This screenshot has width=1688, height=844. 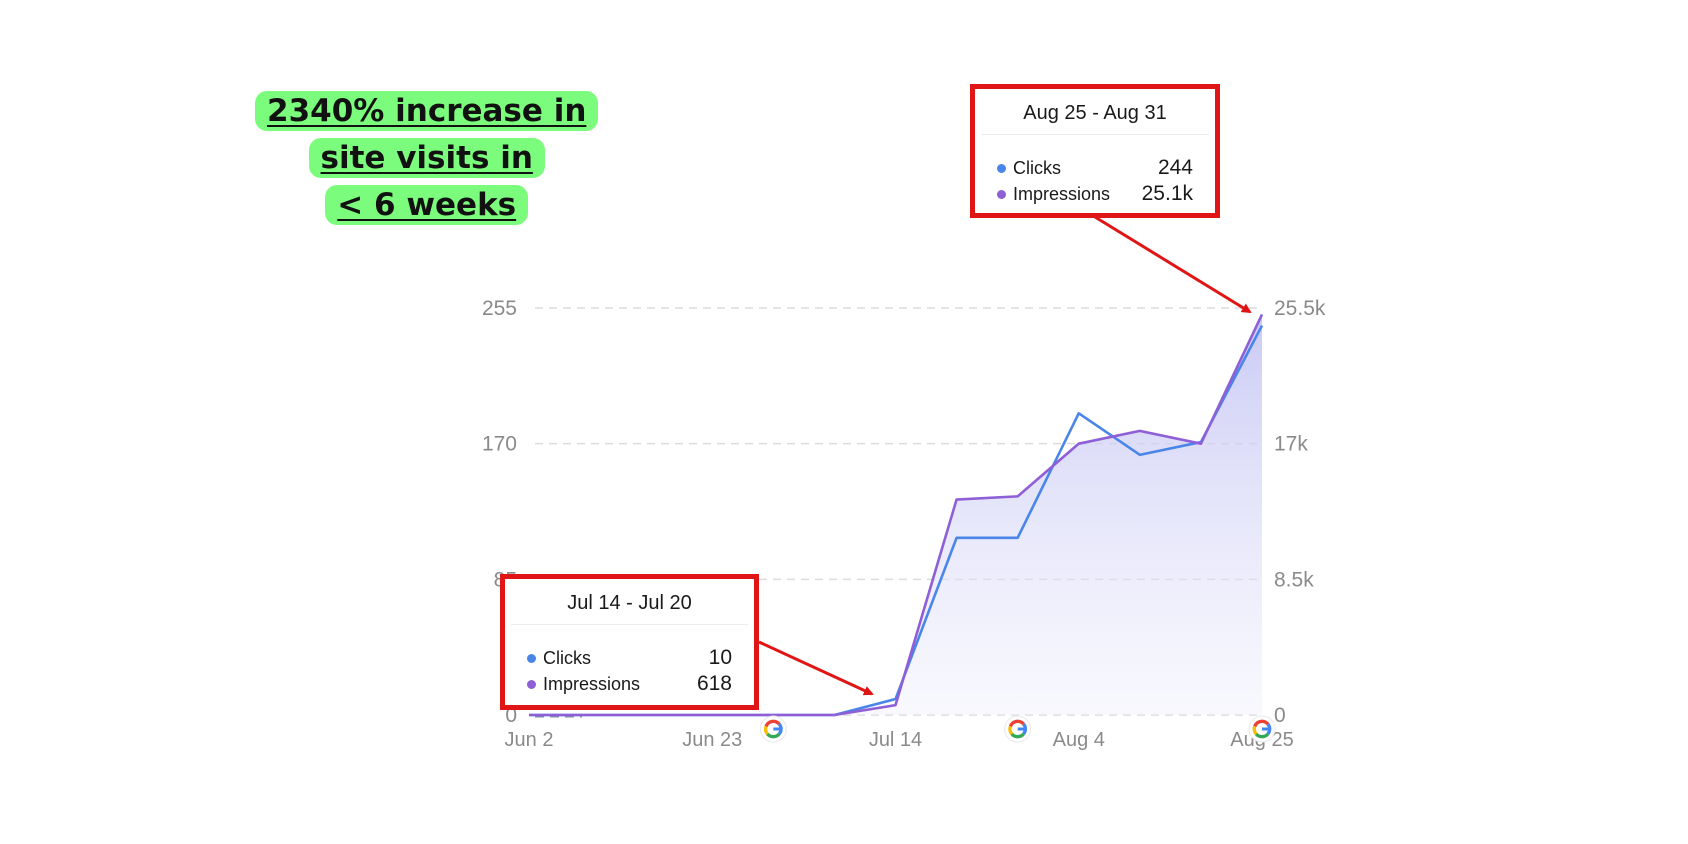 I want to click on tooltip-row-impressions: Impressions 618, so click(x=629, y=684).